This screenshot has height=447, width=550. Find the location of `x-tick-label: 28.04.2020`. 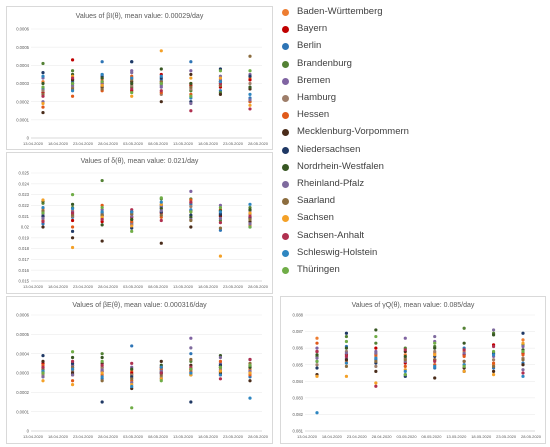

x-tick-label: 28.04.2020 is located at coordinates (108, 286).